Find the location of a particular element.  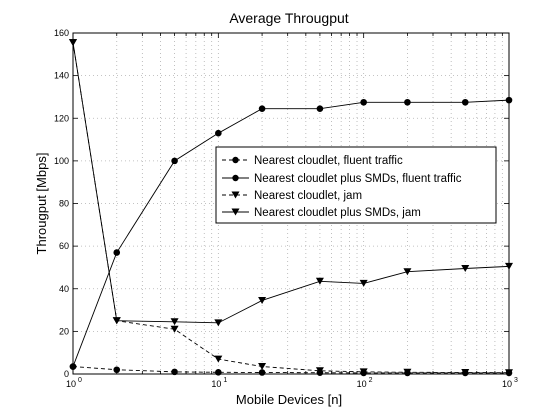

legend-entry: Nearest cloudlet plus SMDs, jam is located at coordinates (321, 213).